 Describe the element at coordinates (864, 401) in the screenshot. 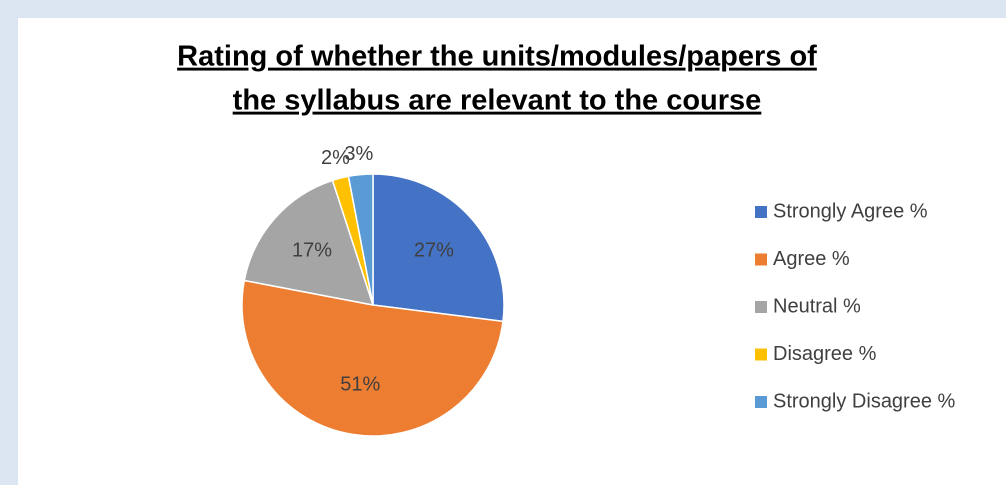

I see `legend-label: Strongly Disagree %` at that location.